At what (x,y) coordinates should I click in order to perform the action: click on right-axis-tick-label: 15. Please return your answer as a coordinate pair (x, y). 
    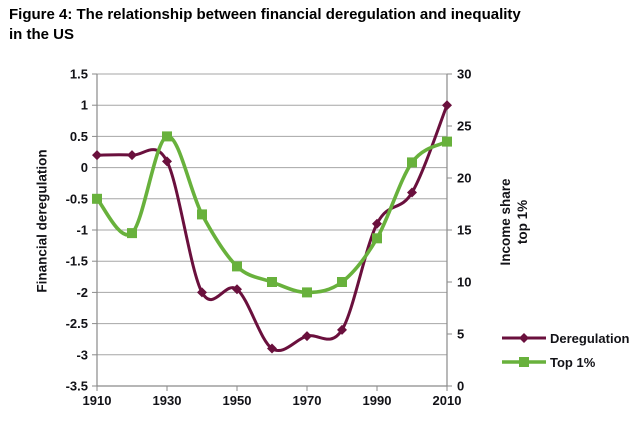
    Looking at the image, I should click on (464, 230).